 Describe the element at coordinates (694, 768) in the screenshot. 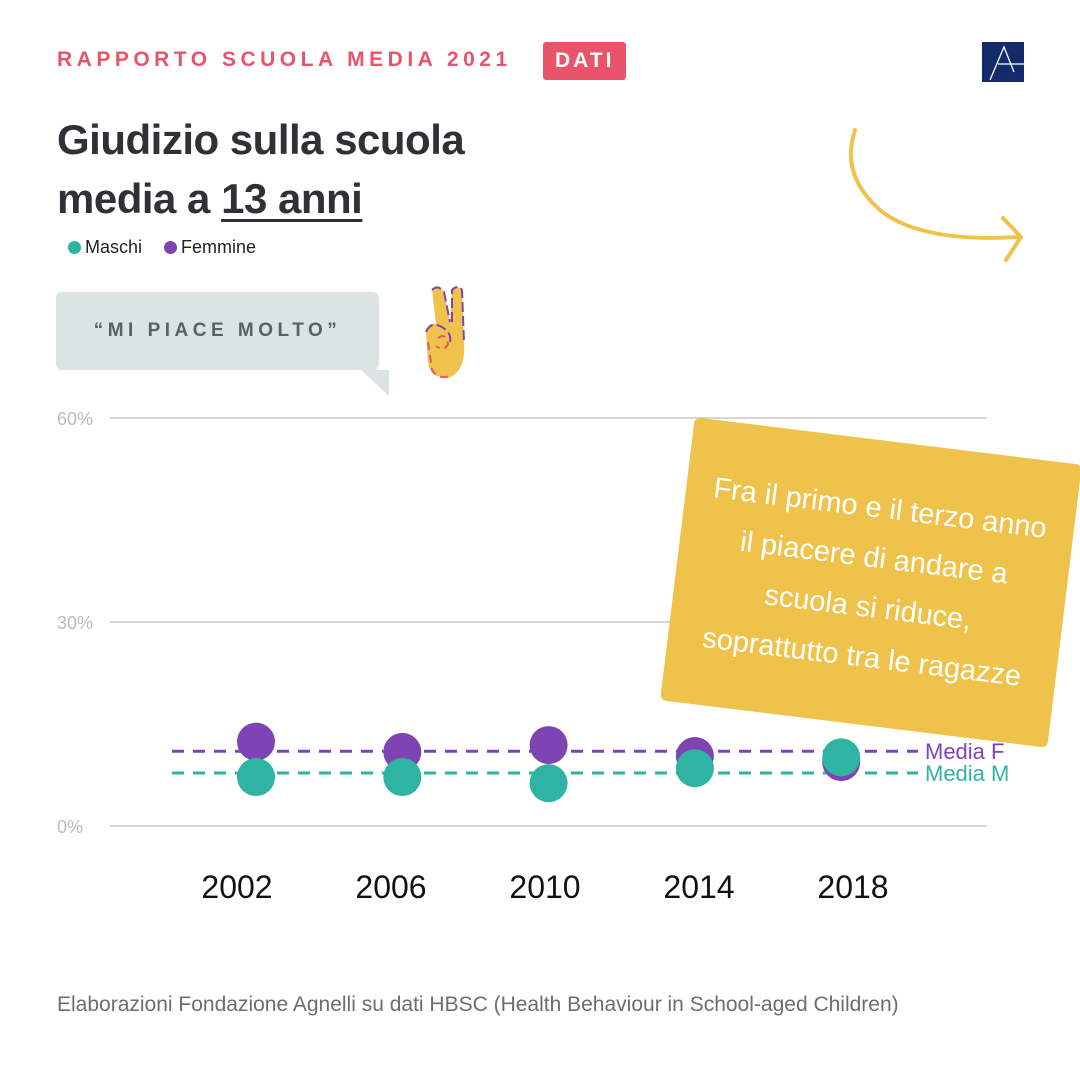

I see `point-maschi-2014` at that location.